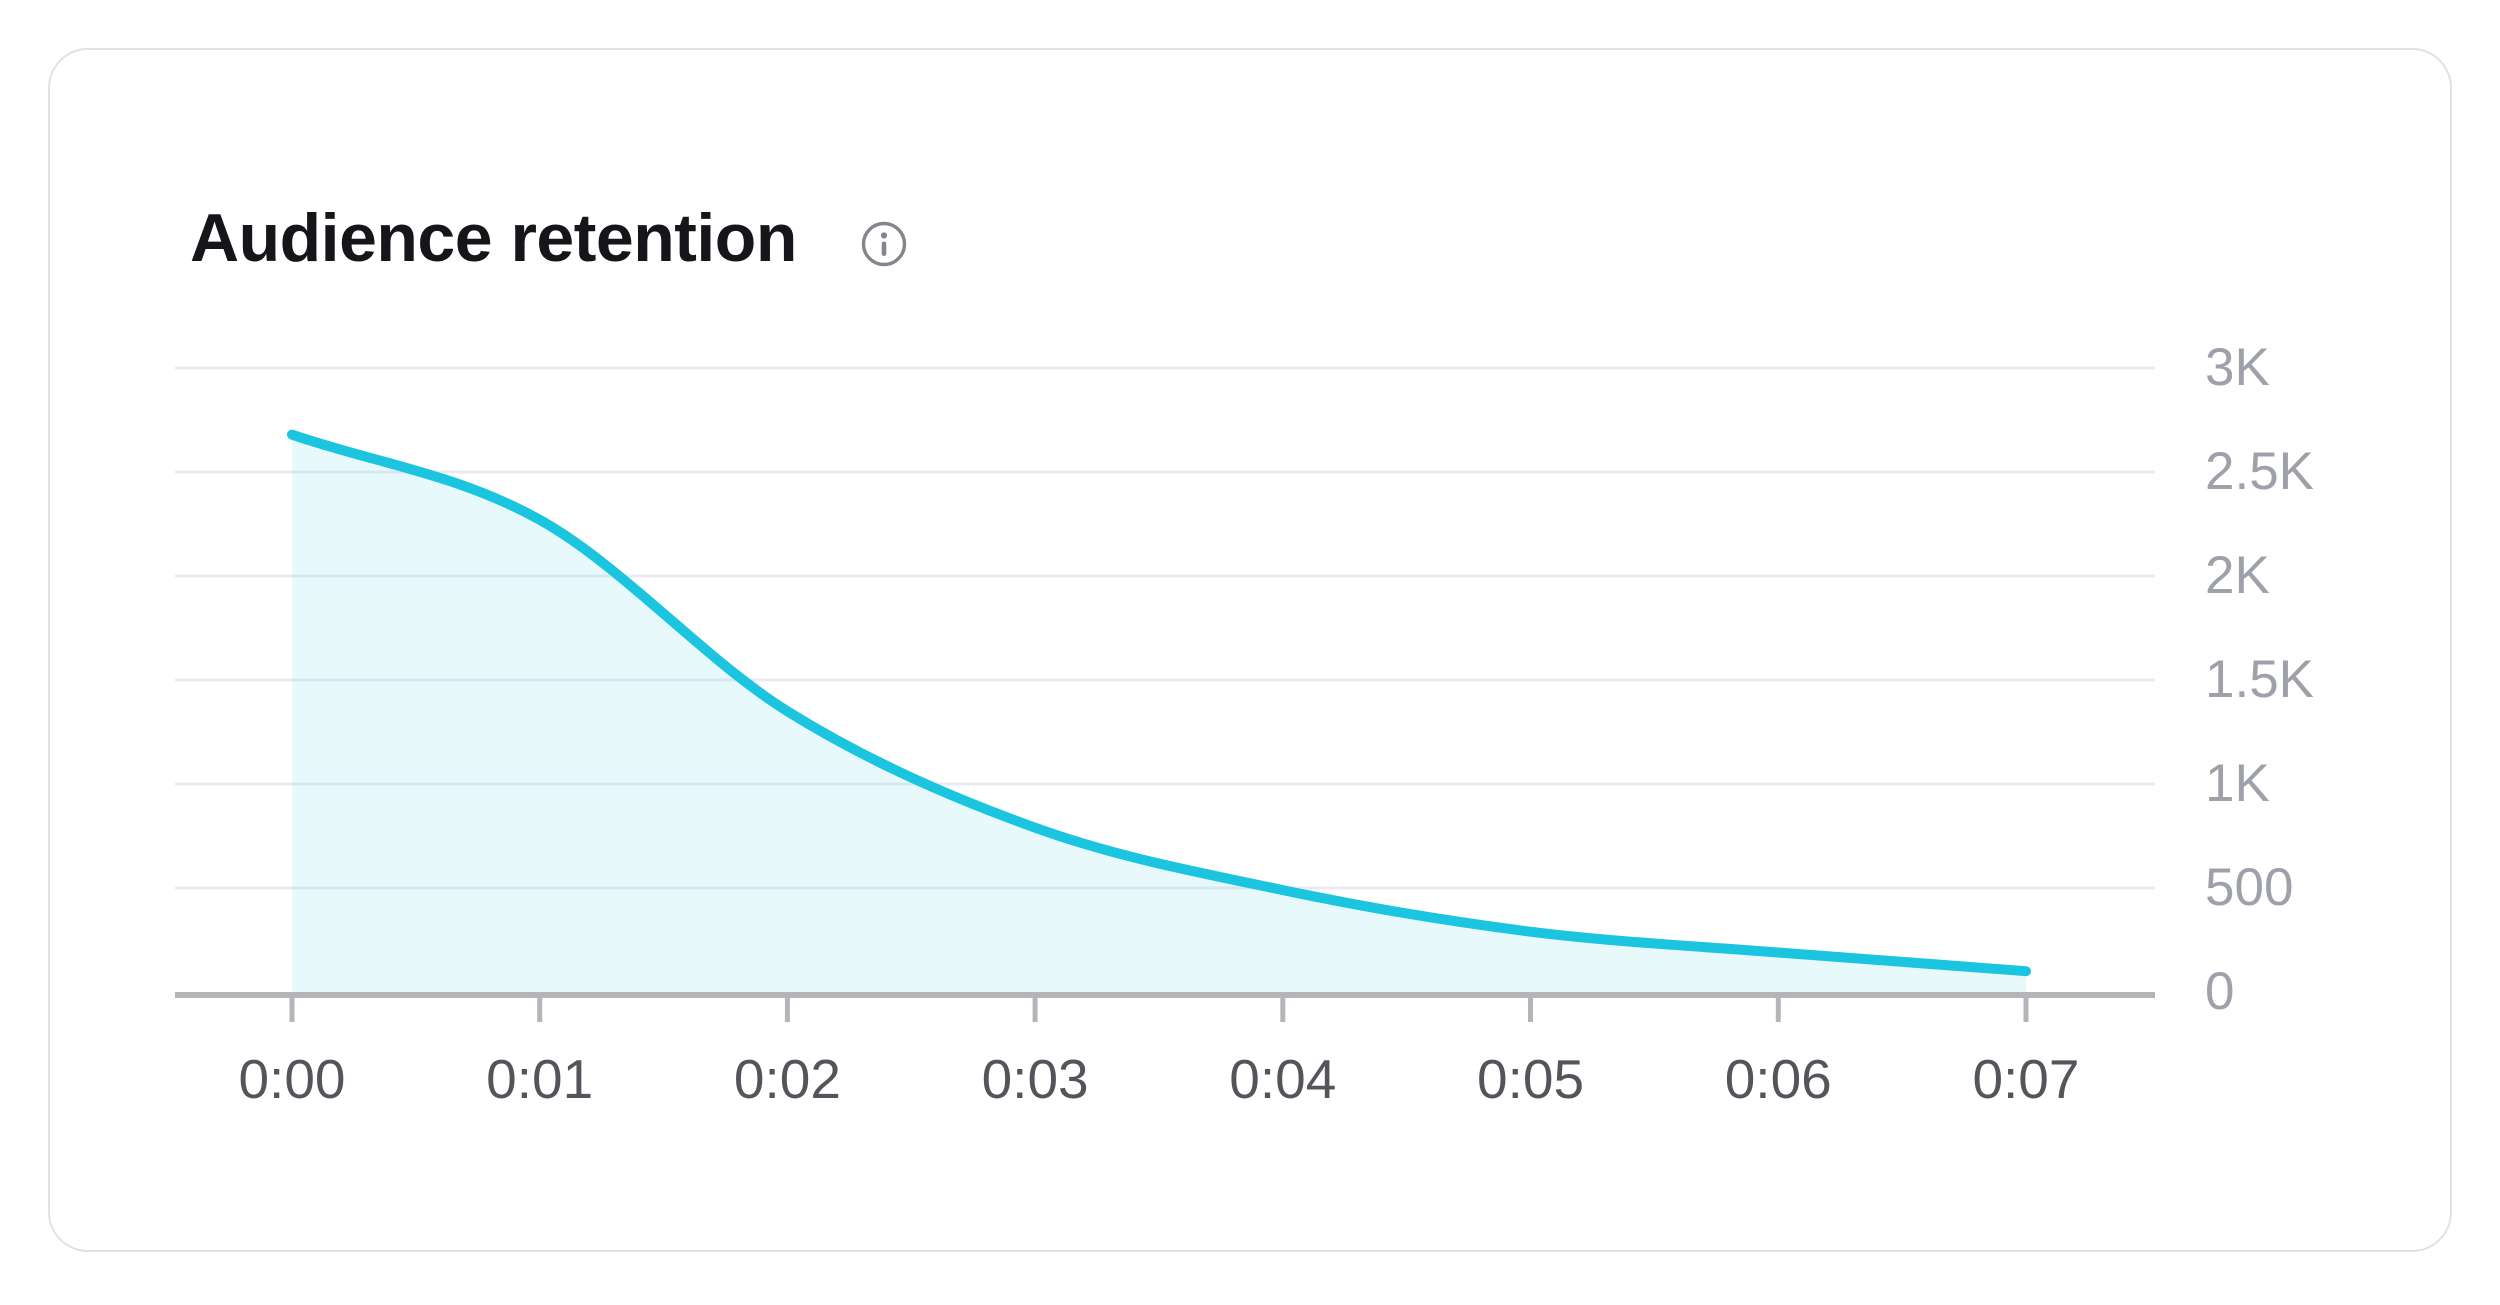 This screenshot has height=1305, width=2500. What do you see at coordinates (1035, 1079) in the screenshot?
I see `x-axis-label: 0:03` at bounding box center [1035, 1079].